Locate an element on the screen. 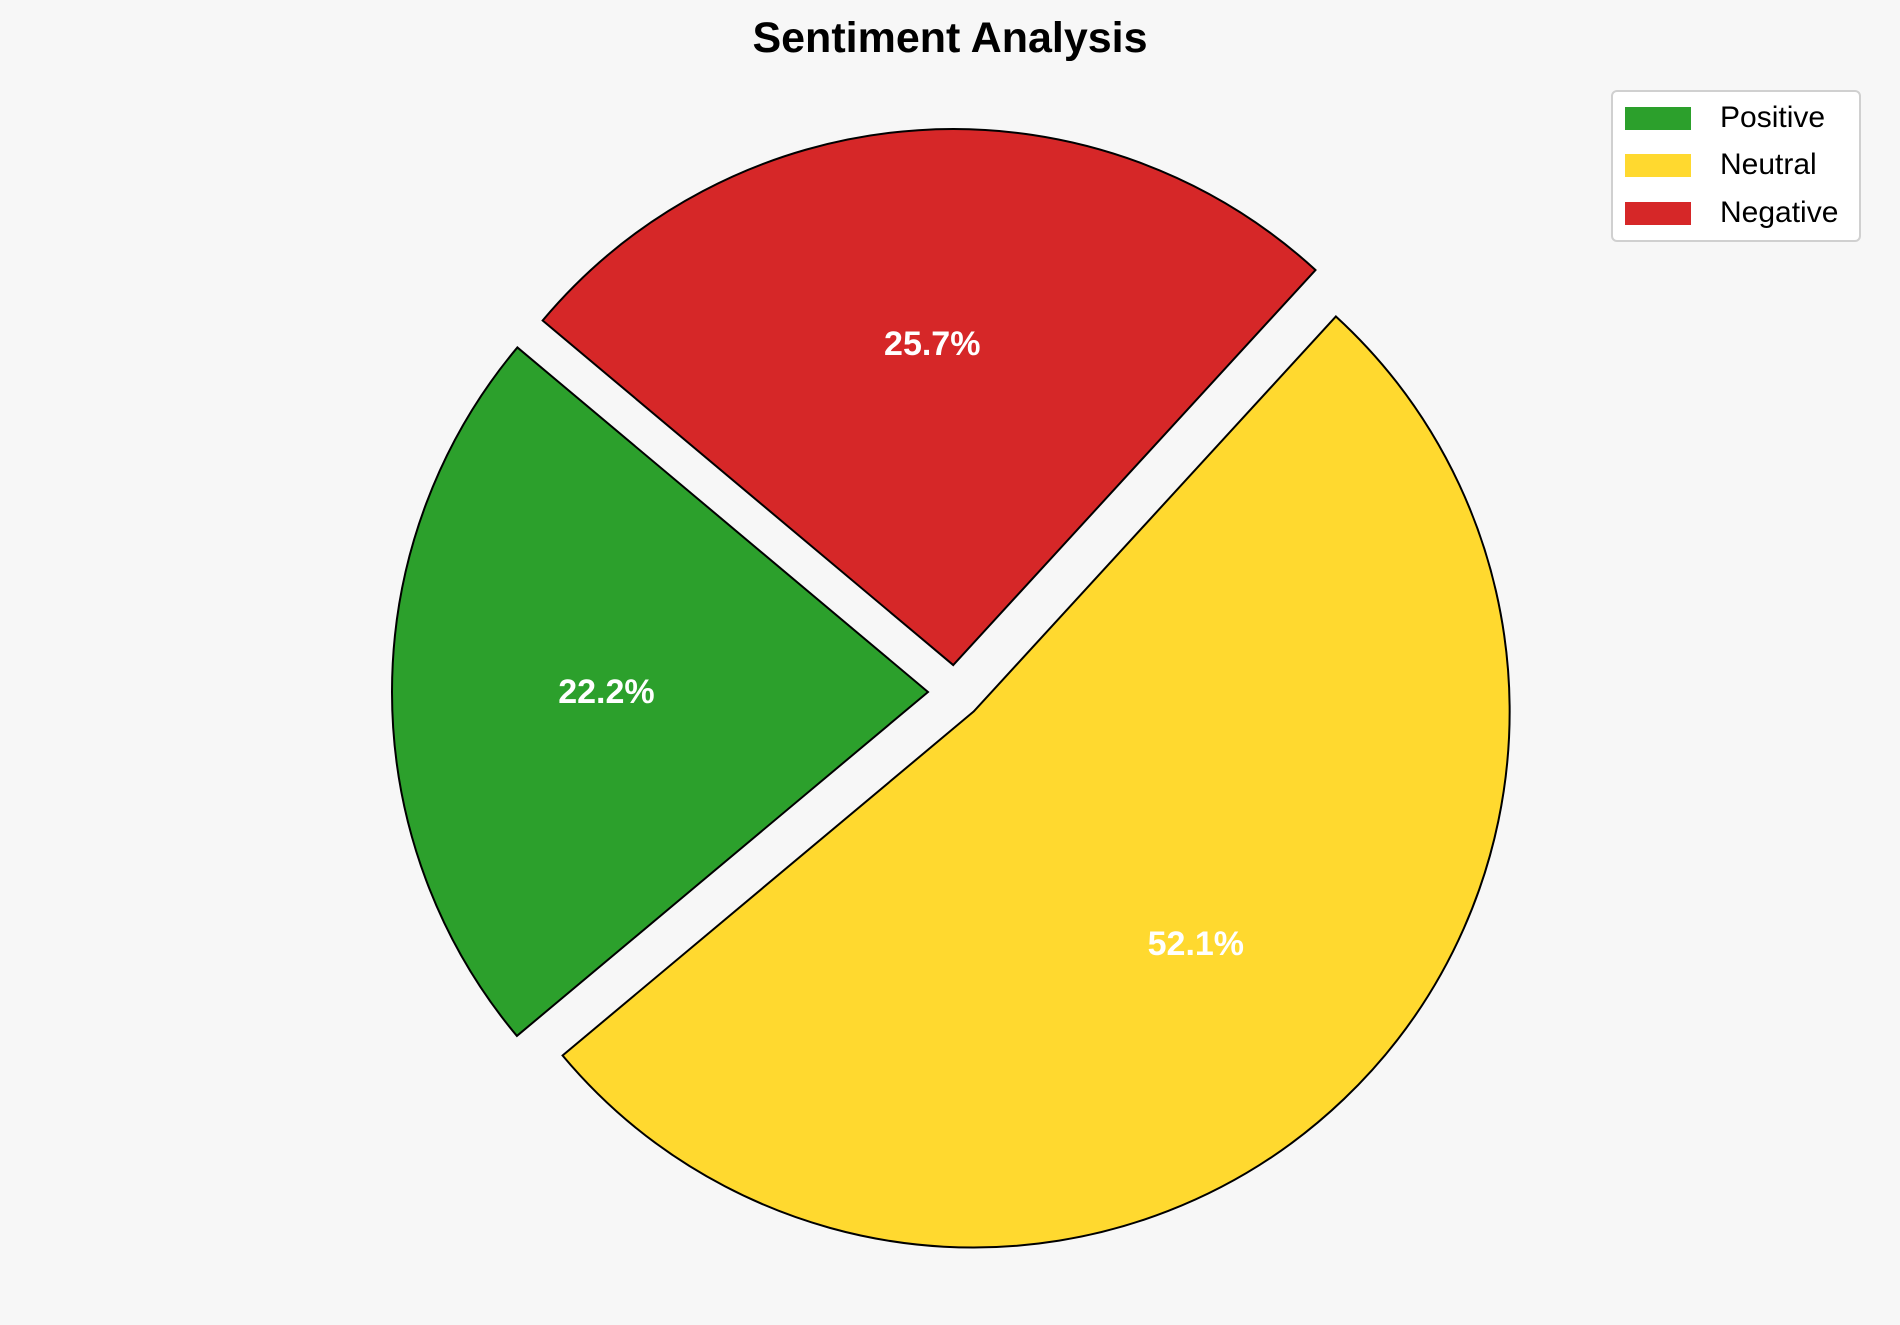 This screenshot has width=1900, height=1325. pie-slice-positive is located at coordinates (660, 692).